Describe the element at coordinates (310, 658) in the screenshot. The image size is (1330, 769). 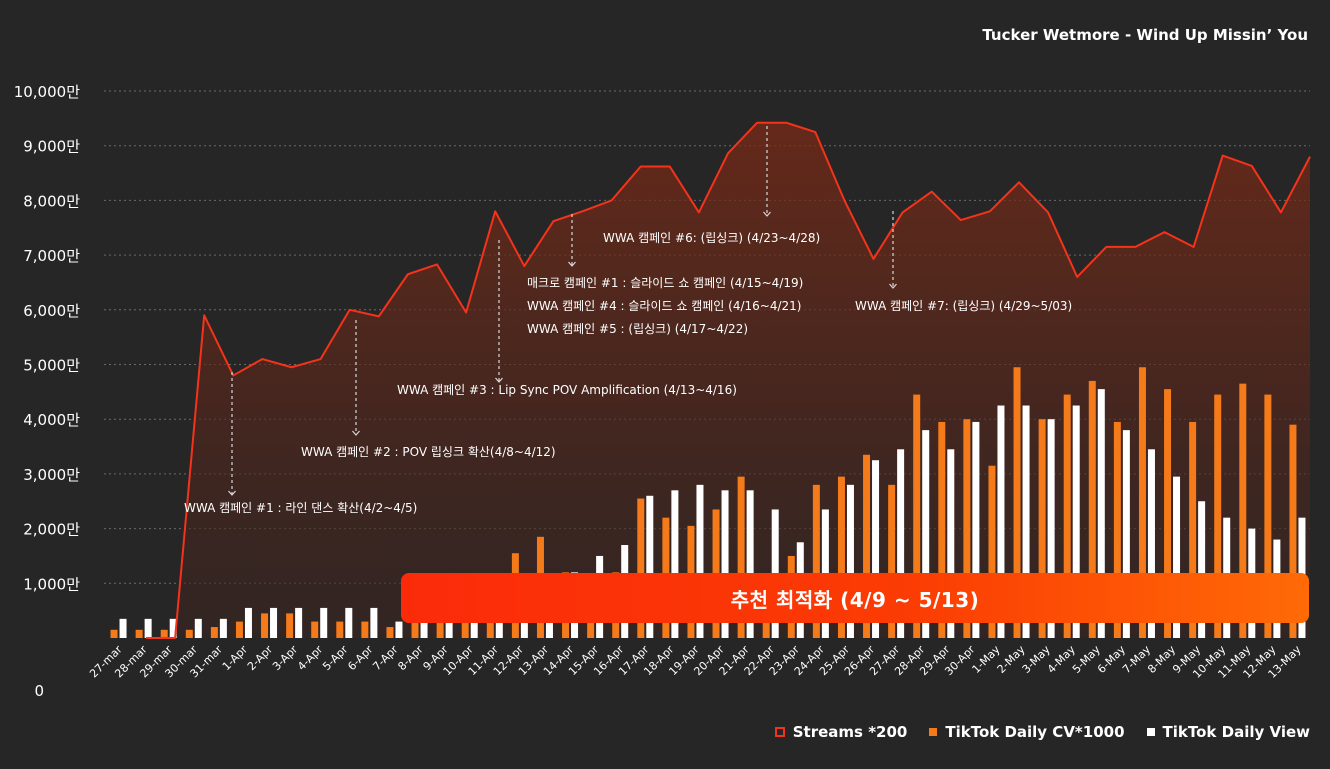
I see `x-tick-label: 4-Apr` at that location.